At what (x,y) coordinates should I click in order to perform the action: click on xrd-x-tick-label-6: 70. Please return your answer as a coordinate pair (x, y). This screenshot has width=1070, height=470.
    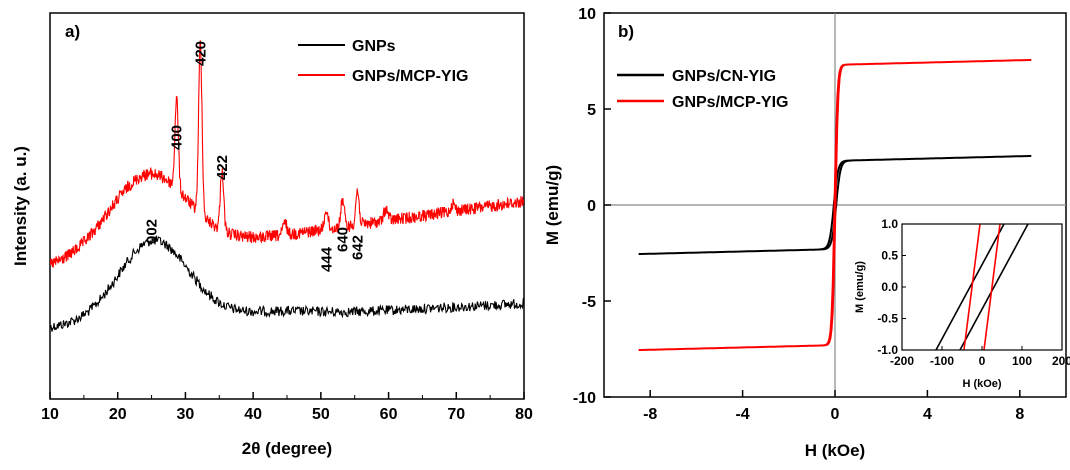
    Looking at the image, I should click on (456, 414).